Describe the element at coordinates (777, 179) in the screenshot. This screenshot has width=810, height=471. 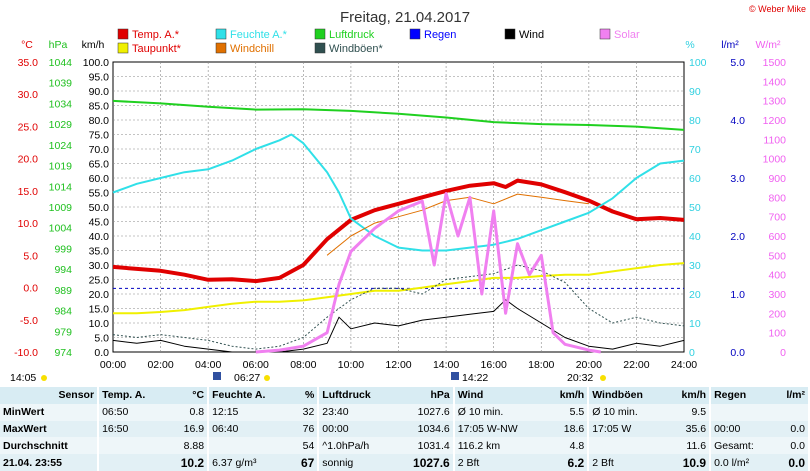
I see `tick-solar-6: 900` at that location.